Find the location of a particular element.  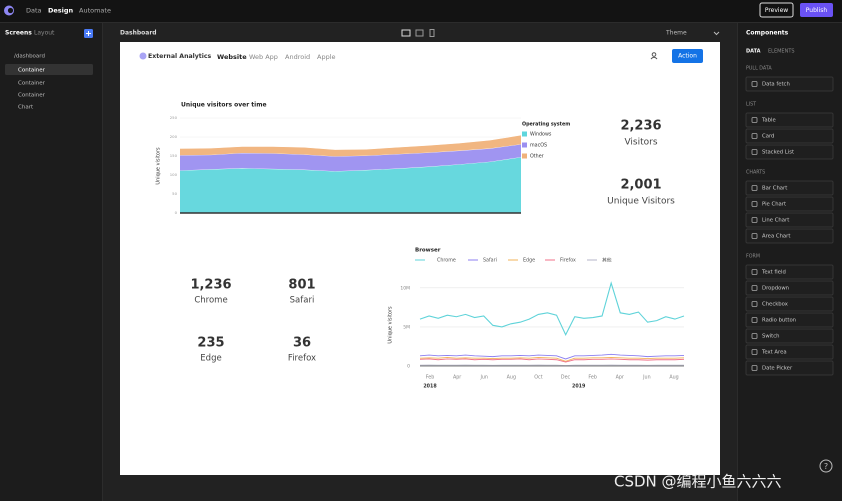

panel-tab: ELEMENTS is located at coordinates (781, 52).